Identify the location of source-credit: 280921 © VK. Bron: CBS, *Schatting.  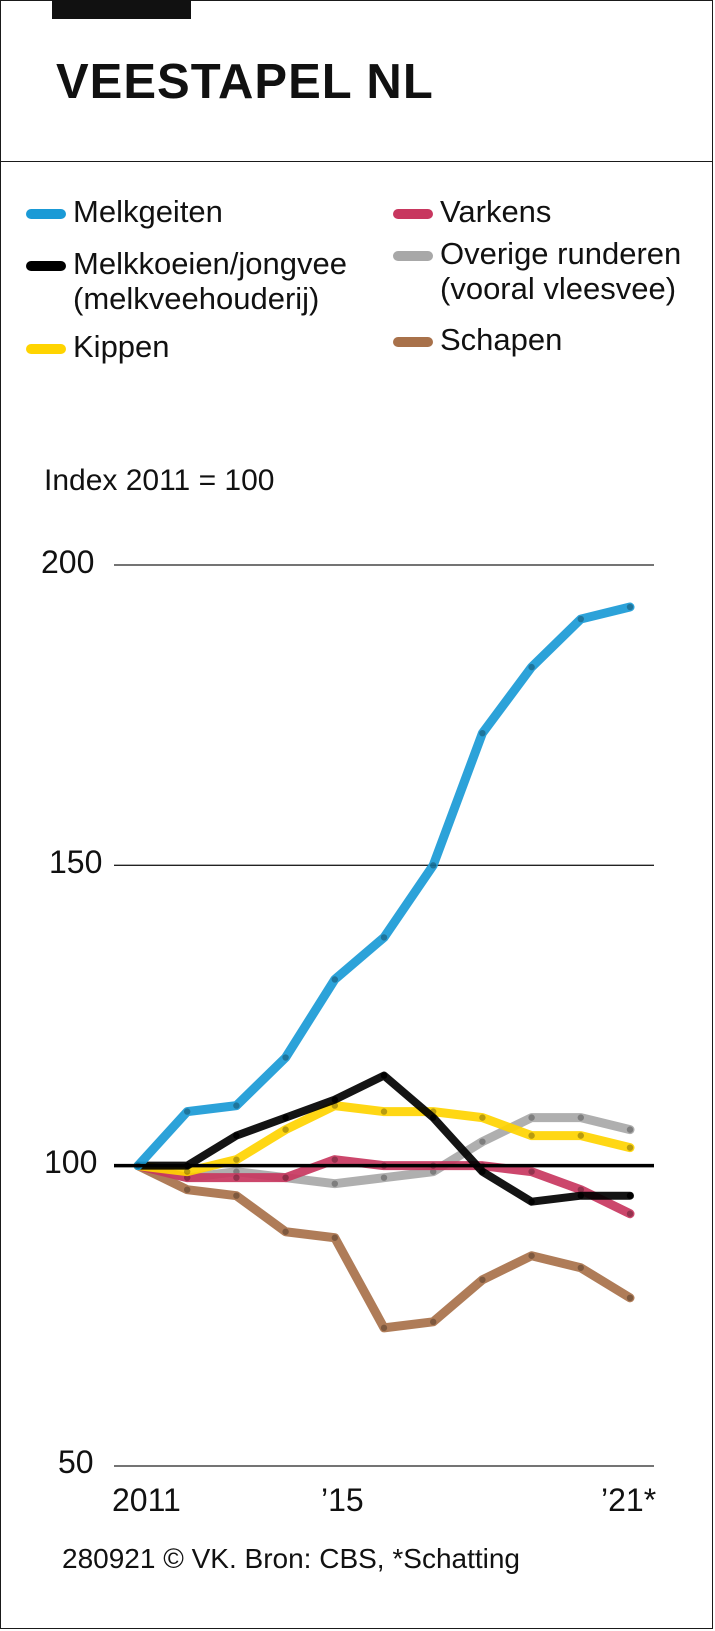
(291, 1558).